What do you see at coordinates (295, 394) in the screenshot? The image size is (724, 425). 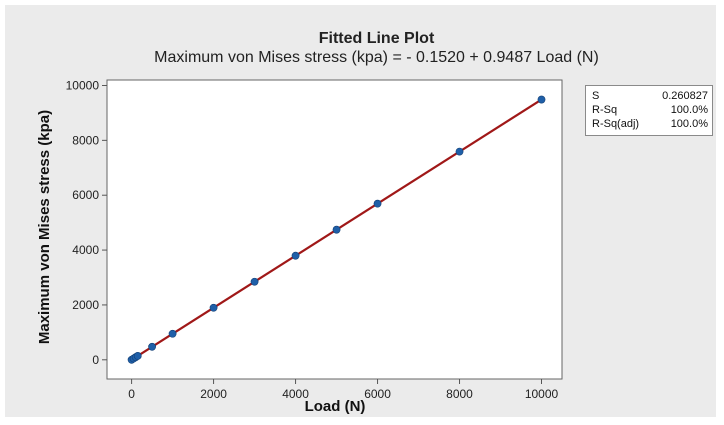 I see `x-tick-label: 4000` at bounding box center [295, 394].